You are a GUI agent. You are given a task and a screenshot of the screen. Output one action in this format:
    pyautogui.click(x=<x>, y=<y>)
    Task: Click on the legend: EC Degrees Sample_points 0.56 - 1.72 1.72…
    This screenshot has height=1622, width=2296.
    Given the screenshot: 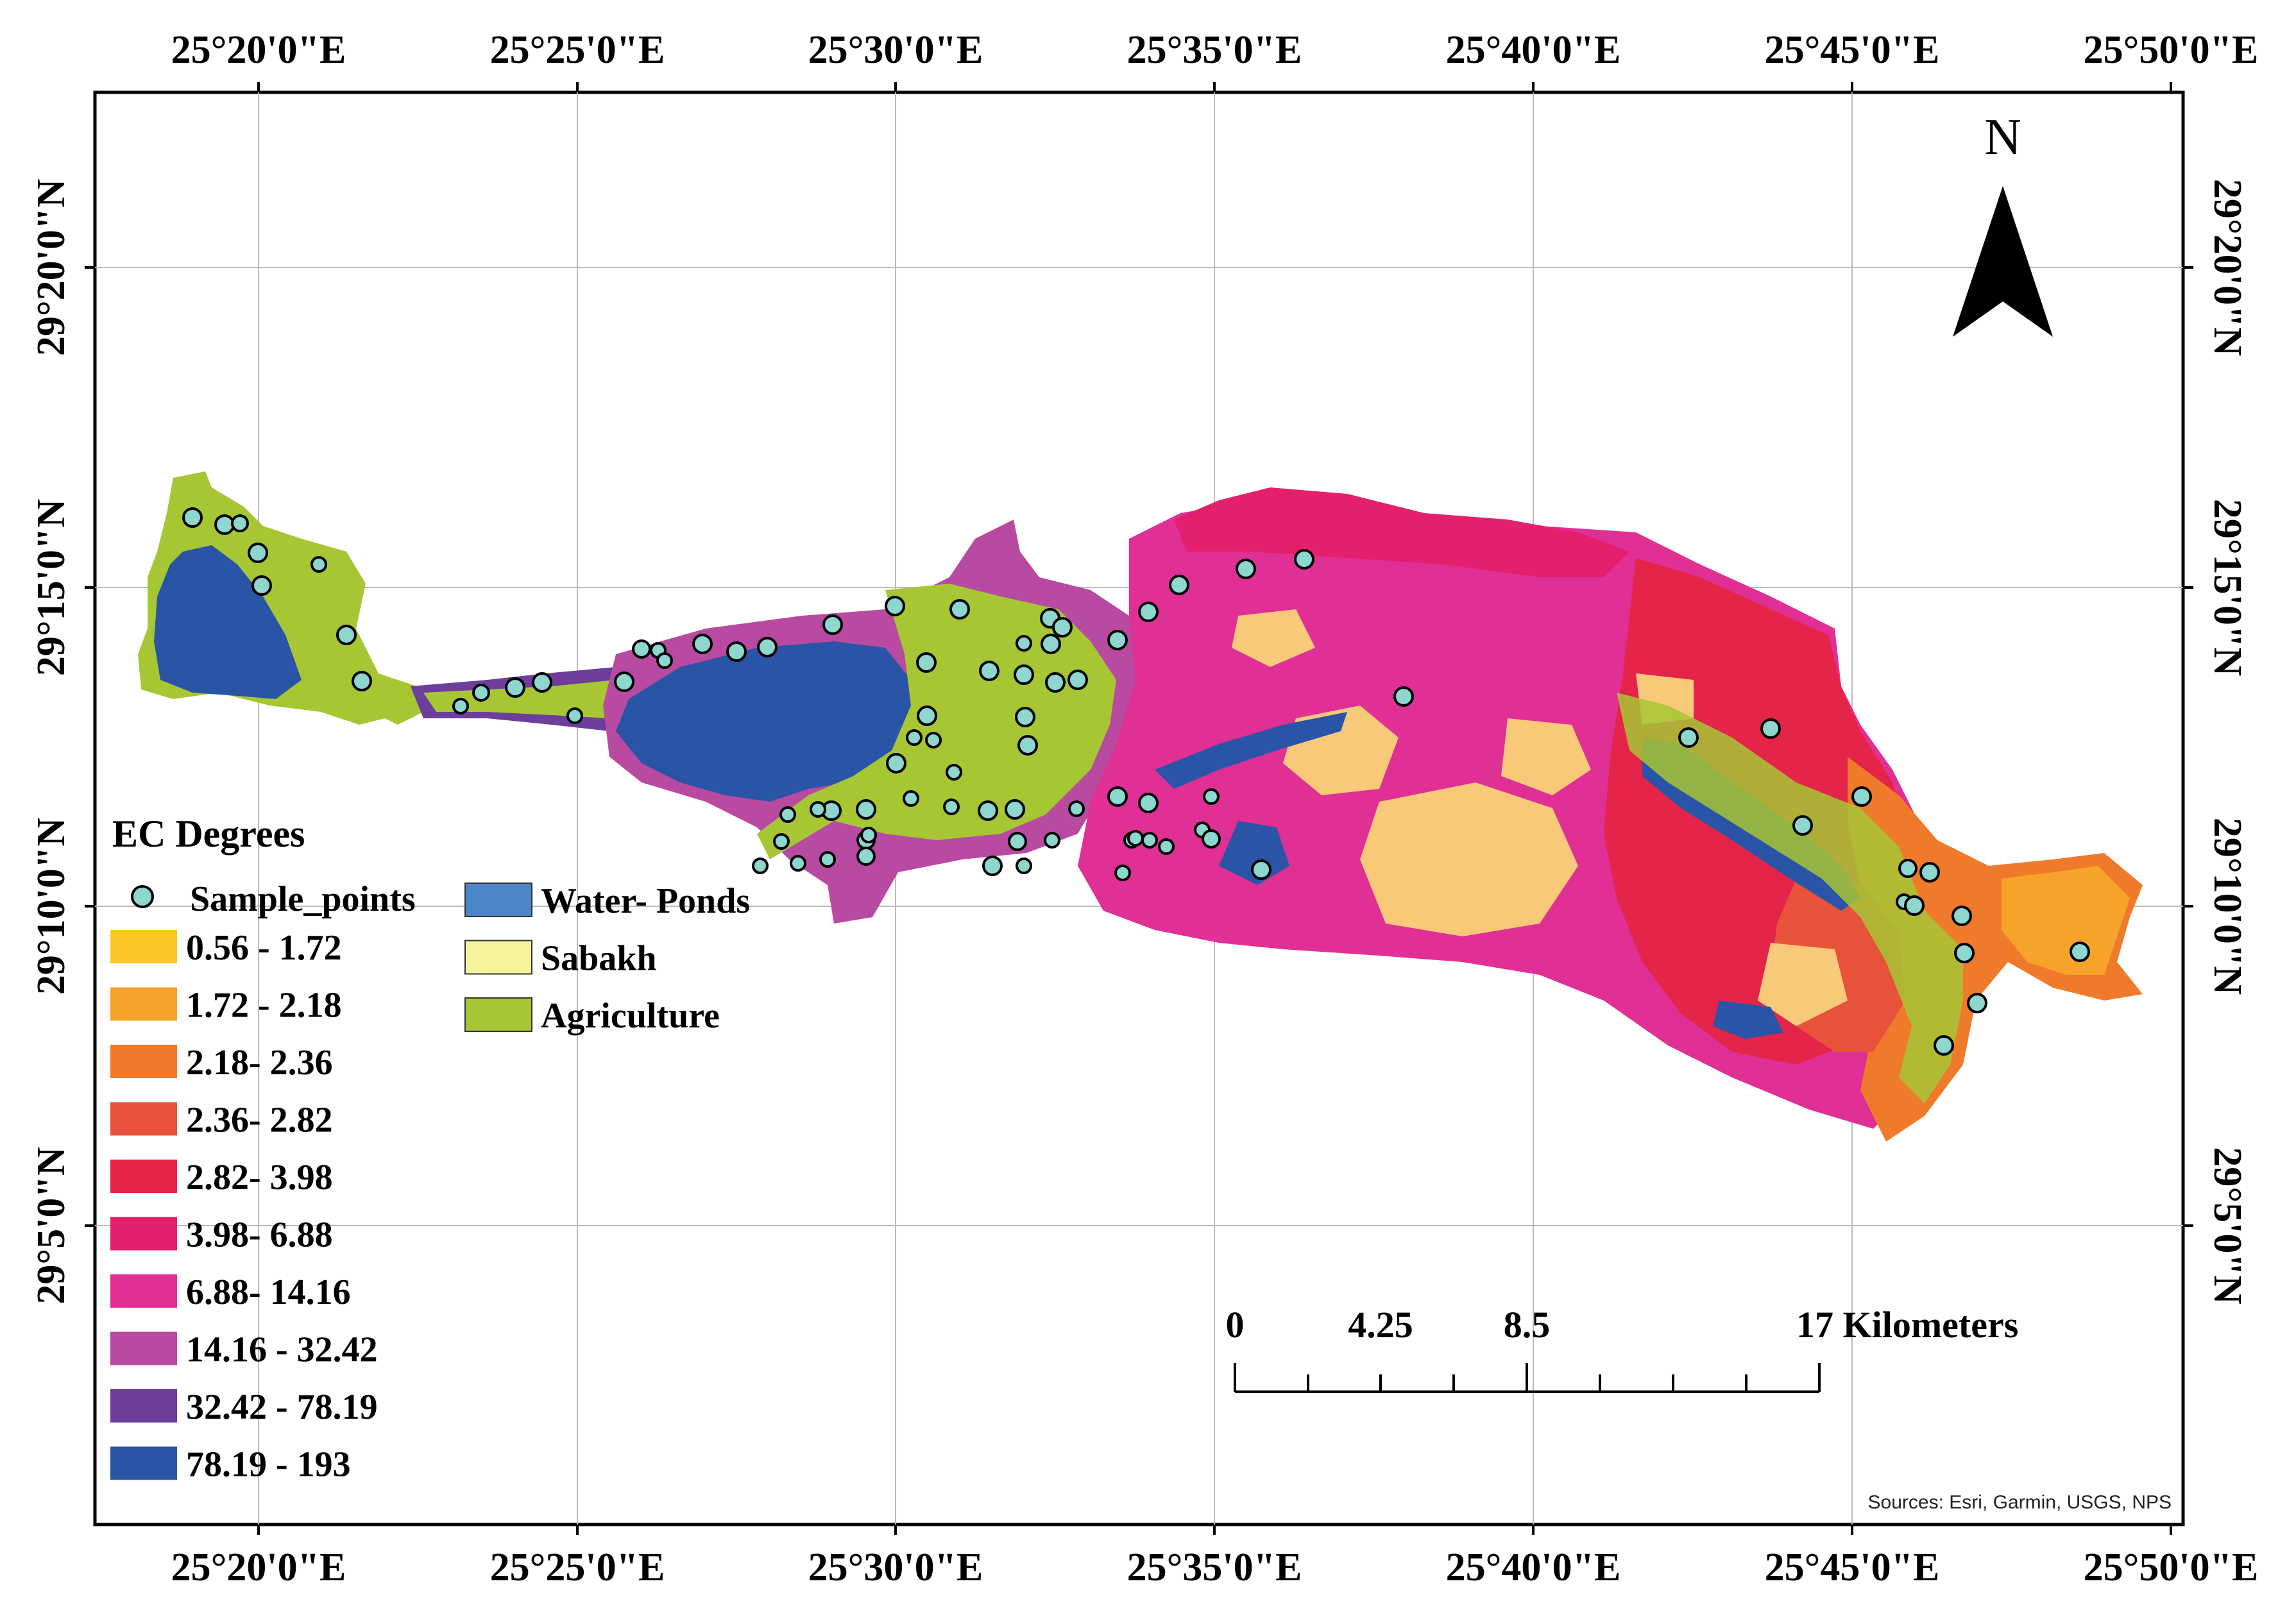 What is the action you would take?
    pyautogui.click(x=430, y=1149)
    